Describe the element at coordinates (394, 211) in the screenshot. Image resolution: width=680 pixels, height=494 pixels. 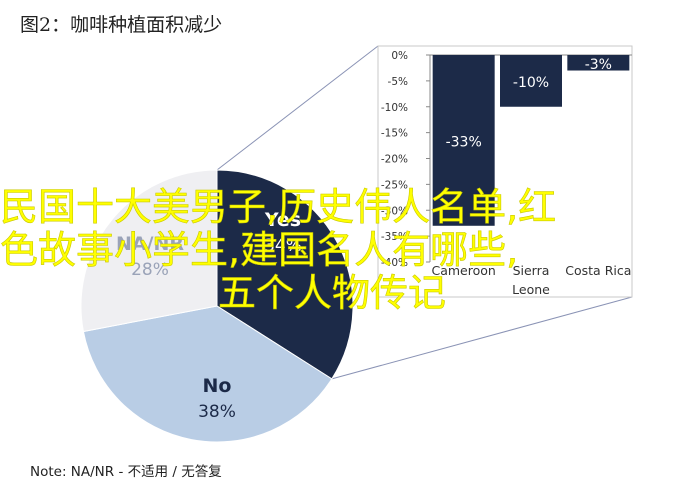
I see `y-tick-label: -30%` at that location.